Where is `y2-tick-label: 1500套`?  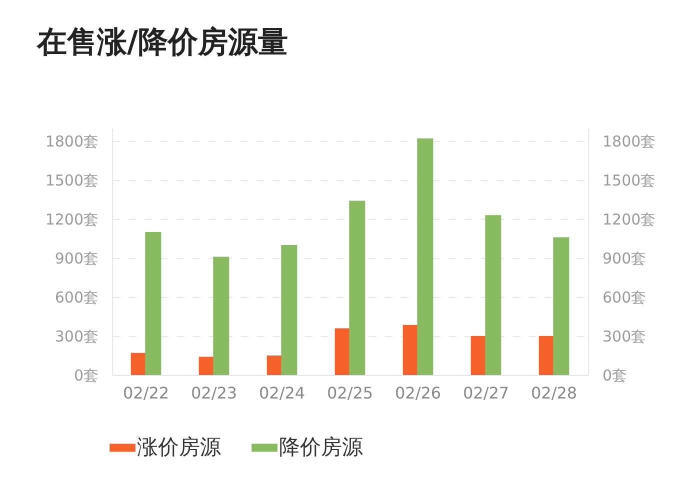 y2-tick-label: 1500套 is located at coordinates (629, 181).